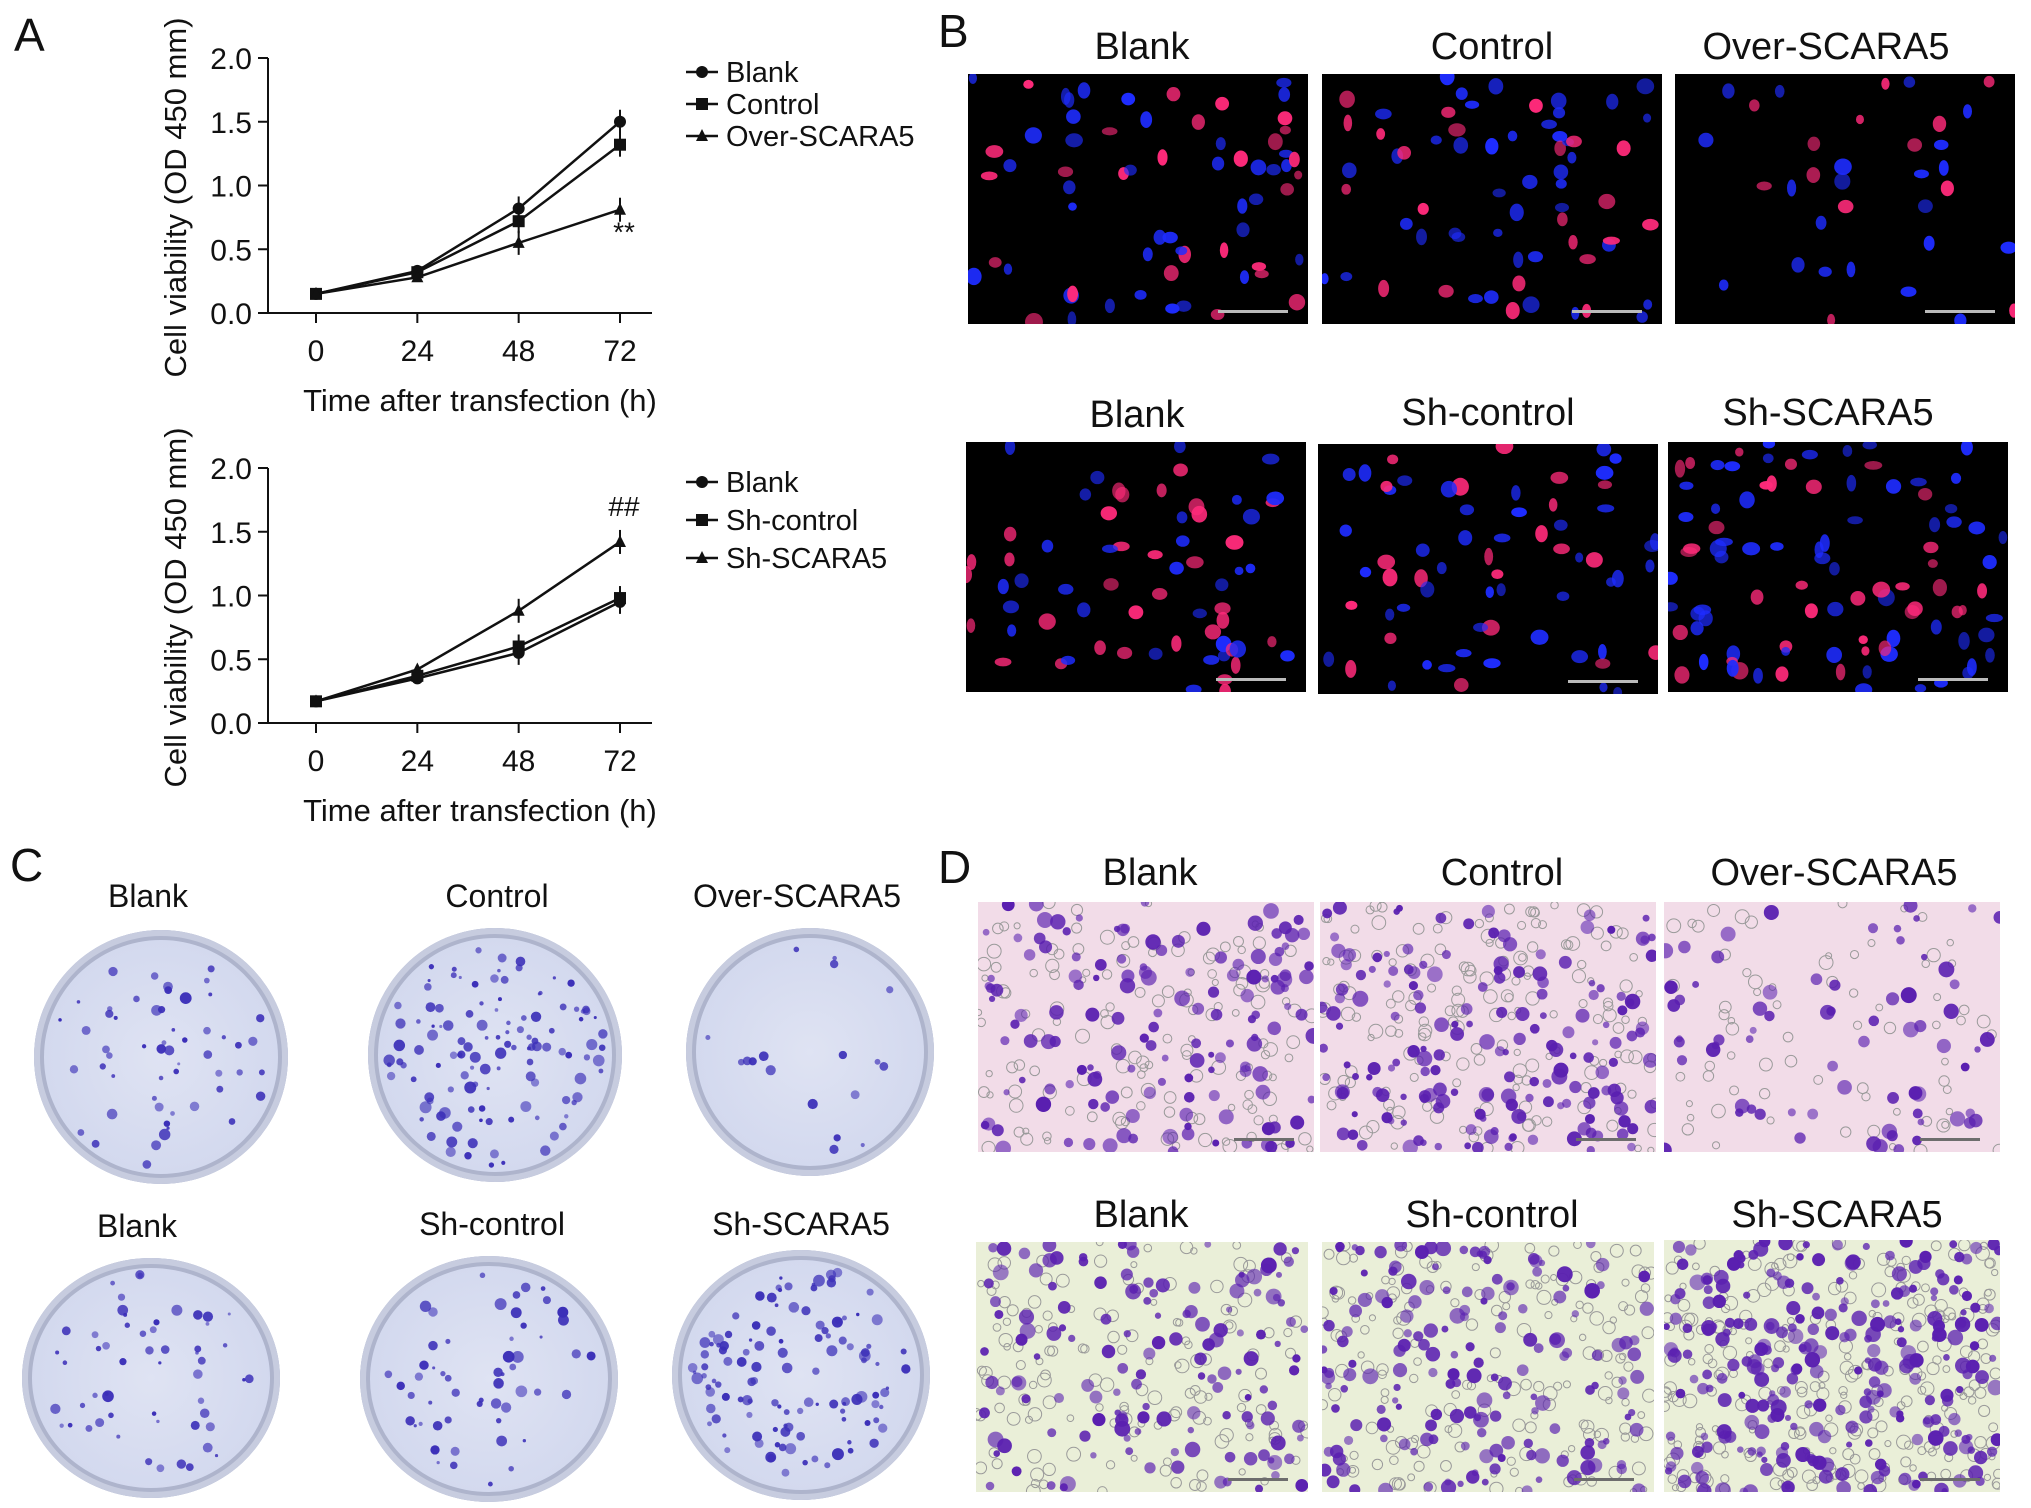 The image size is (2031, 1508). Describe the element at coordinates (495, 1055) in the screenshot. I see `colony-plate-control` at that location.